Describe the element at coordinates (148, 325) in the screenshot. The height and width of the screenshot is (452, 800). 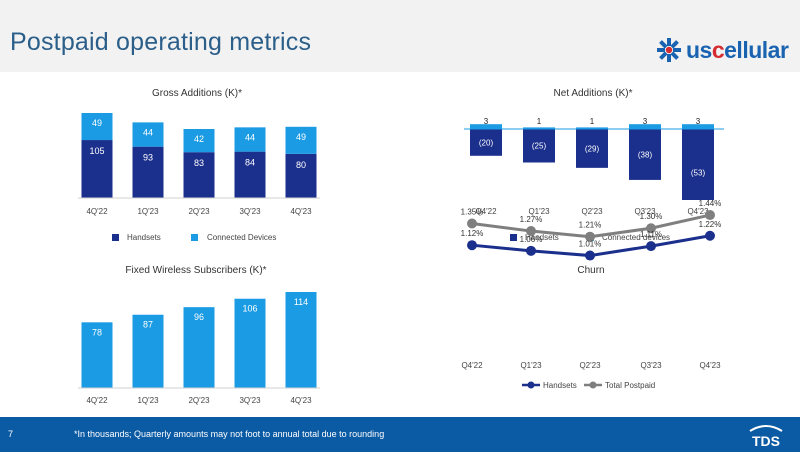
I see `fws-value-label: 87` at that location.